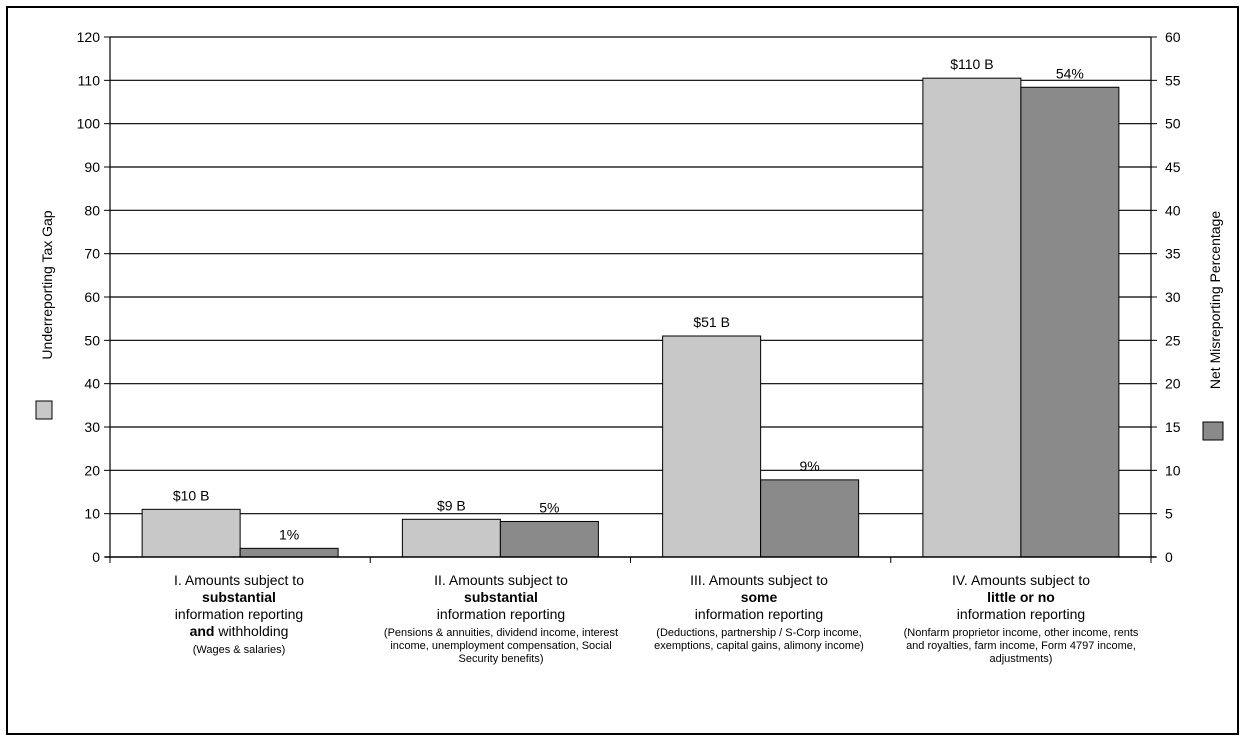 The width and height of the screenshot is (1245, 741). I want to click on category-roman: I., so click(178, 580).